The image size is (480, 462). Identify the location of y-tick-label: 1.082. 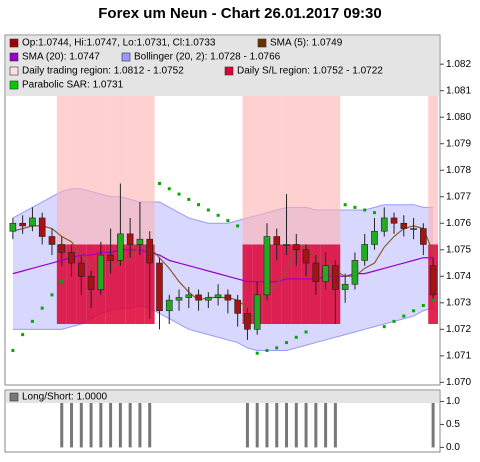
(458, 64).